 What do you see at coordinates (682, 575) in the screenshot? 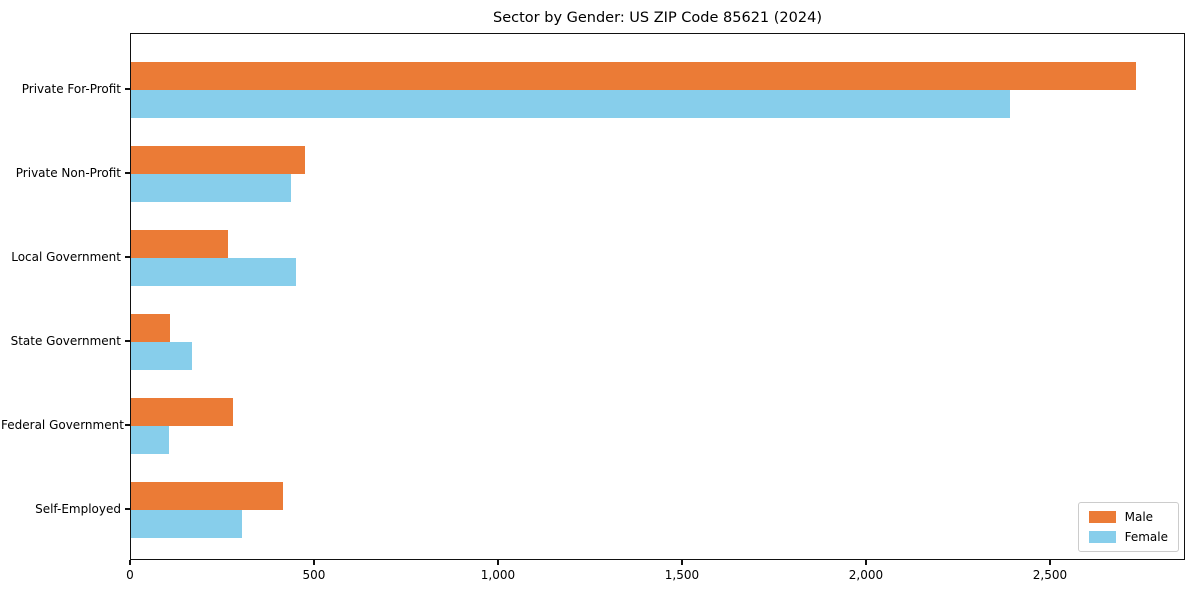
I see `x-tick-label: 1,500` at bounding box center [682, 575].